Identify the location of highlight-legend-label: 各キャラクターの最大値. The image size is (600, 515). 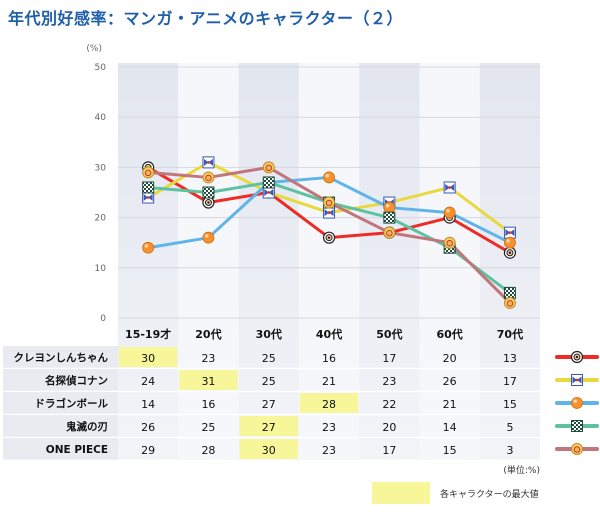
(489, 494).